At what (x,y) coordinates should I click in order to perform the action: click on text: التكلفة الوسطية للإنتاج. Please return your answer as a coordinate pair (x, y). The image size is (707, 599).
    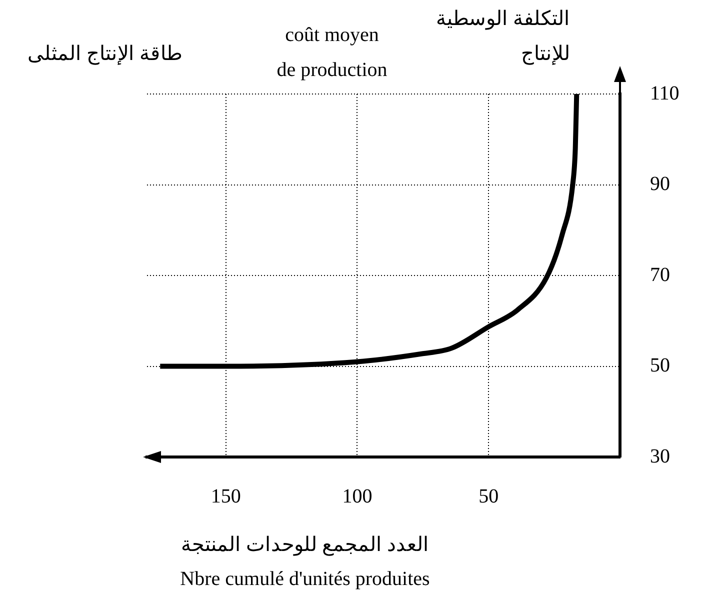
    Looking at the image, I should click on (502, 37).